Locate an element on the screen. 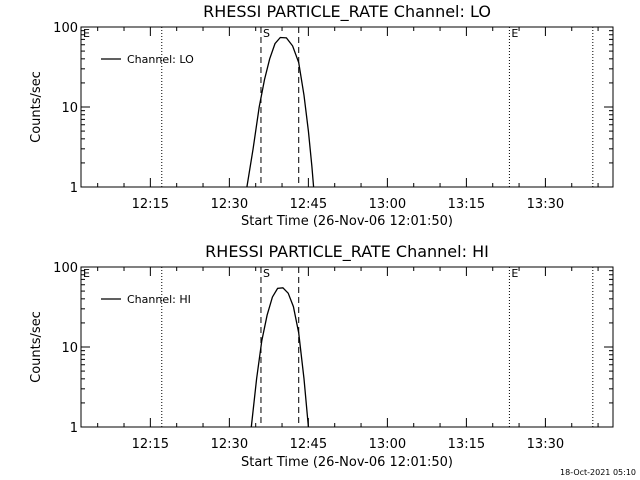  legend-label: Channel: HI is located at coordinates (159, 299).